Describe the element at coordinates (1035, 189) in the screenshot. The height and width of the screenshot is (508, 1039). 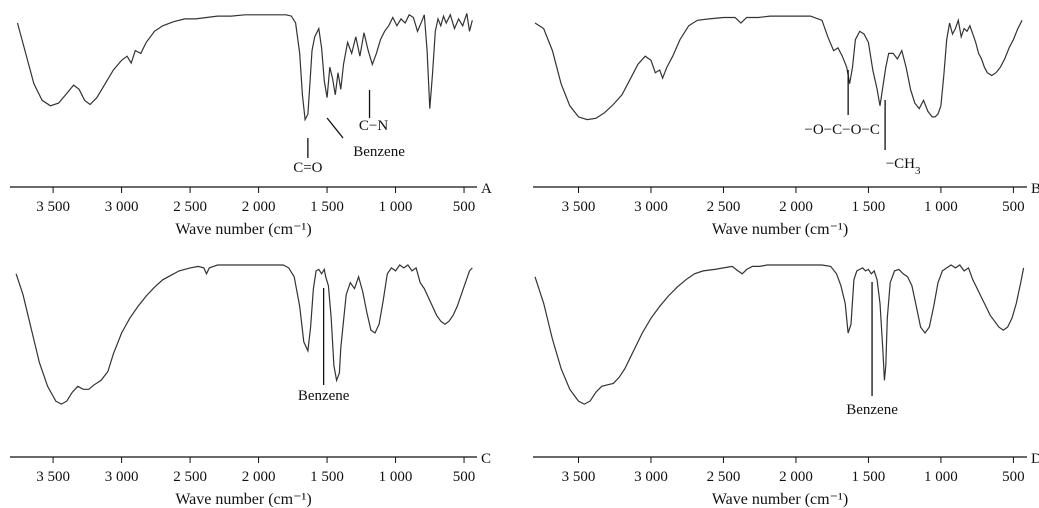
I see `panel-label: B` at that location.